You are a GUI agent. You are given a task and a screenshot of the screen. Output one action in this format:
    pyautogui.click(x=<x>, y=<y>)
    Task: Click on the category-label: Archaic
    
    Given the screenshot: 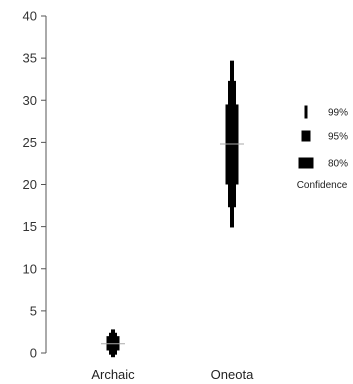 What is the action you would take?
    pyautogui.click(x=113, y=374)
    